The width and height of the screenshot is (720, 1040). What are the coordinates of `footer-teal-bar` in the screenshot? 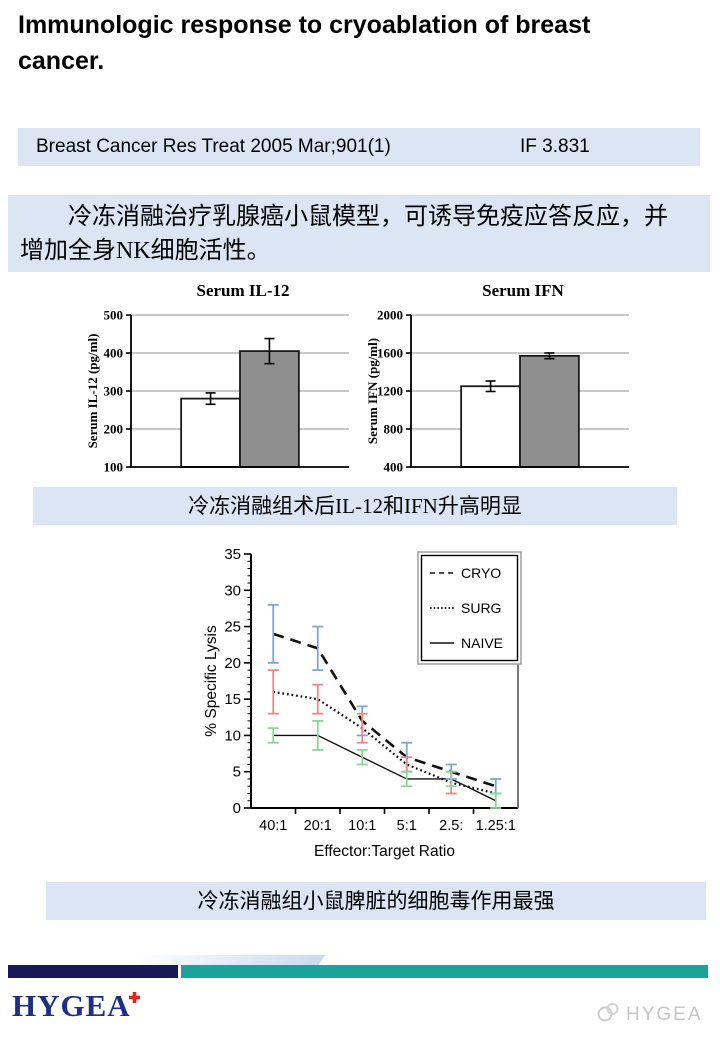 It's located at (444, 971).